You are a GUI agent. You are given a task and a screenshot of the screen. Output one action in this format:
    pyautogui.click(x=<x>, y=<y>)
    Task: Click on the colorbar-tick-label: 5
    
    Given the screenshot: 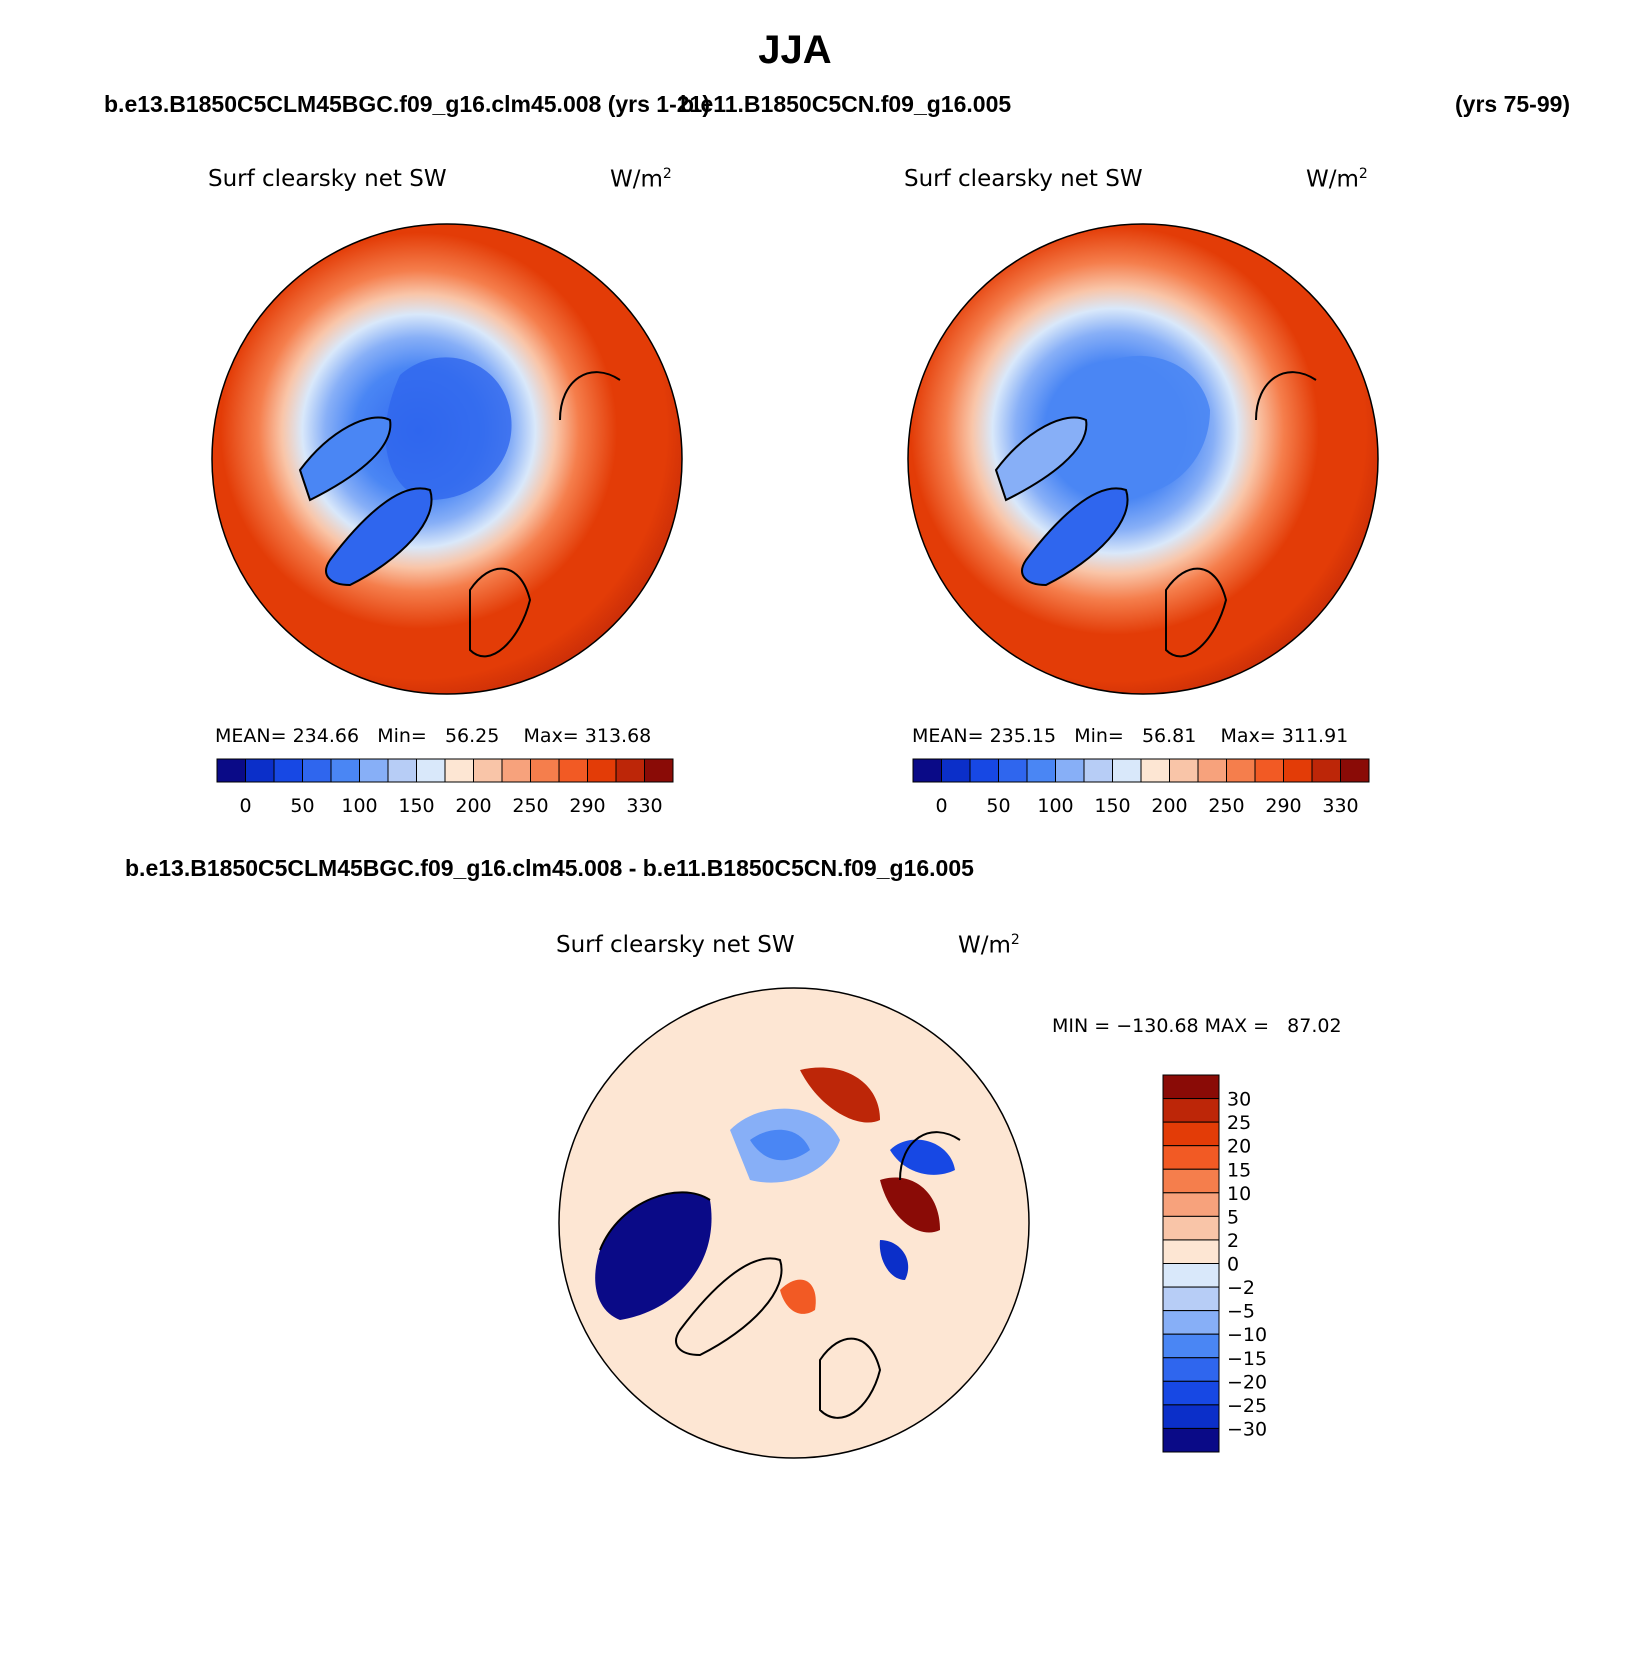 What is the action you would take?
    pyautogui.click(x=1233, y=1217)
    